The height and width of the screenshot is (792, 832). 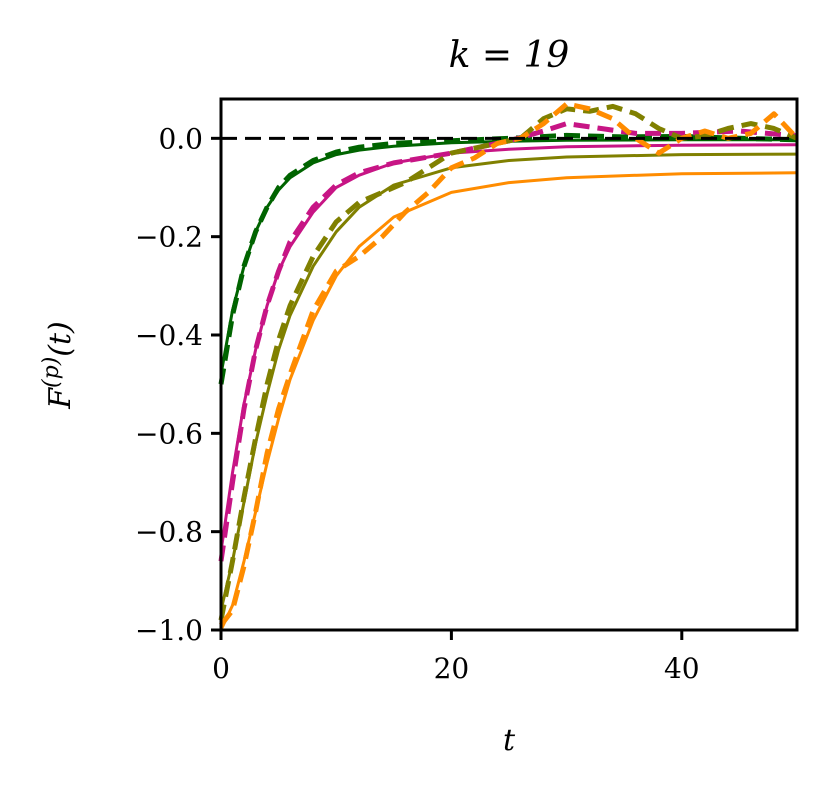 I want to click on y-tick-label: −0.8, so click(x=169, y=532).